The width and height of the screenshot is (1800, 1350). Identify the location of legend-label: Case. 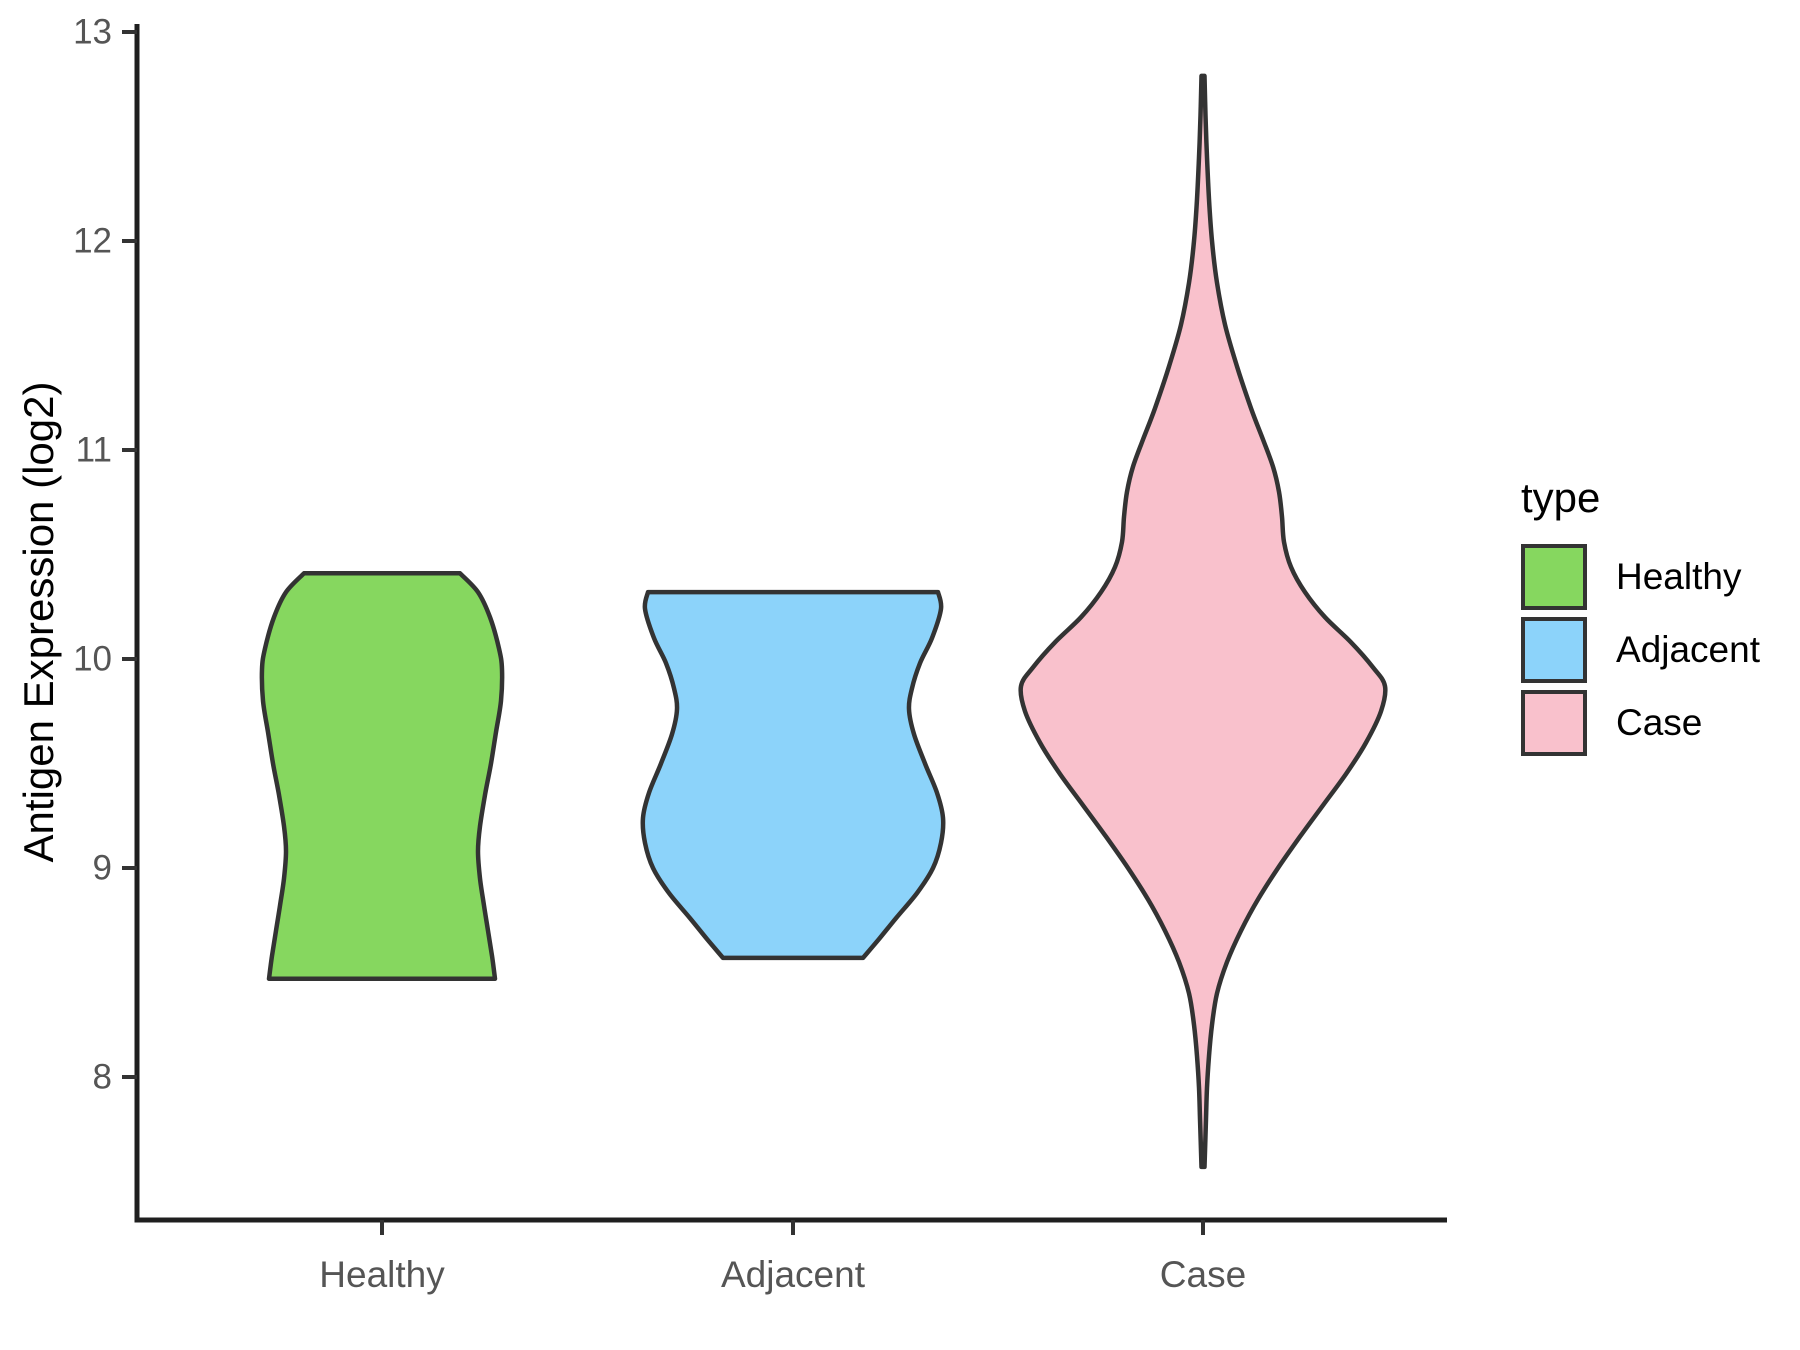
(1659, 722).